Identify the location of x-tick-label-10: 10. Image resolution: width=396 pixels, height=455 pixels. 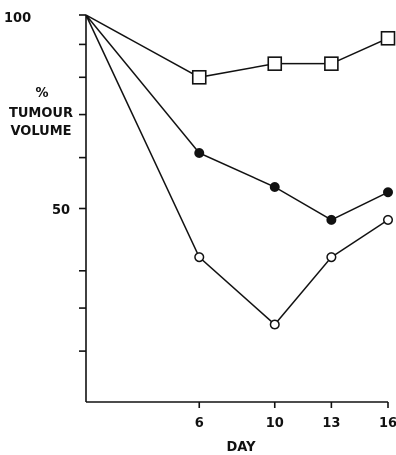
(275, 423).